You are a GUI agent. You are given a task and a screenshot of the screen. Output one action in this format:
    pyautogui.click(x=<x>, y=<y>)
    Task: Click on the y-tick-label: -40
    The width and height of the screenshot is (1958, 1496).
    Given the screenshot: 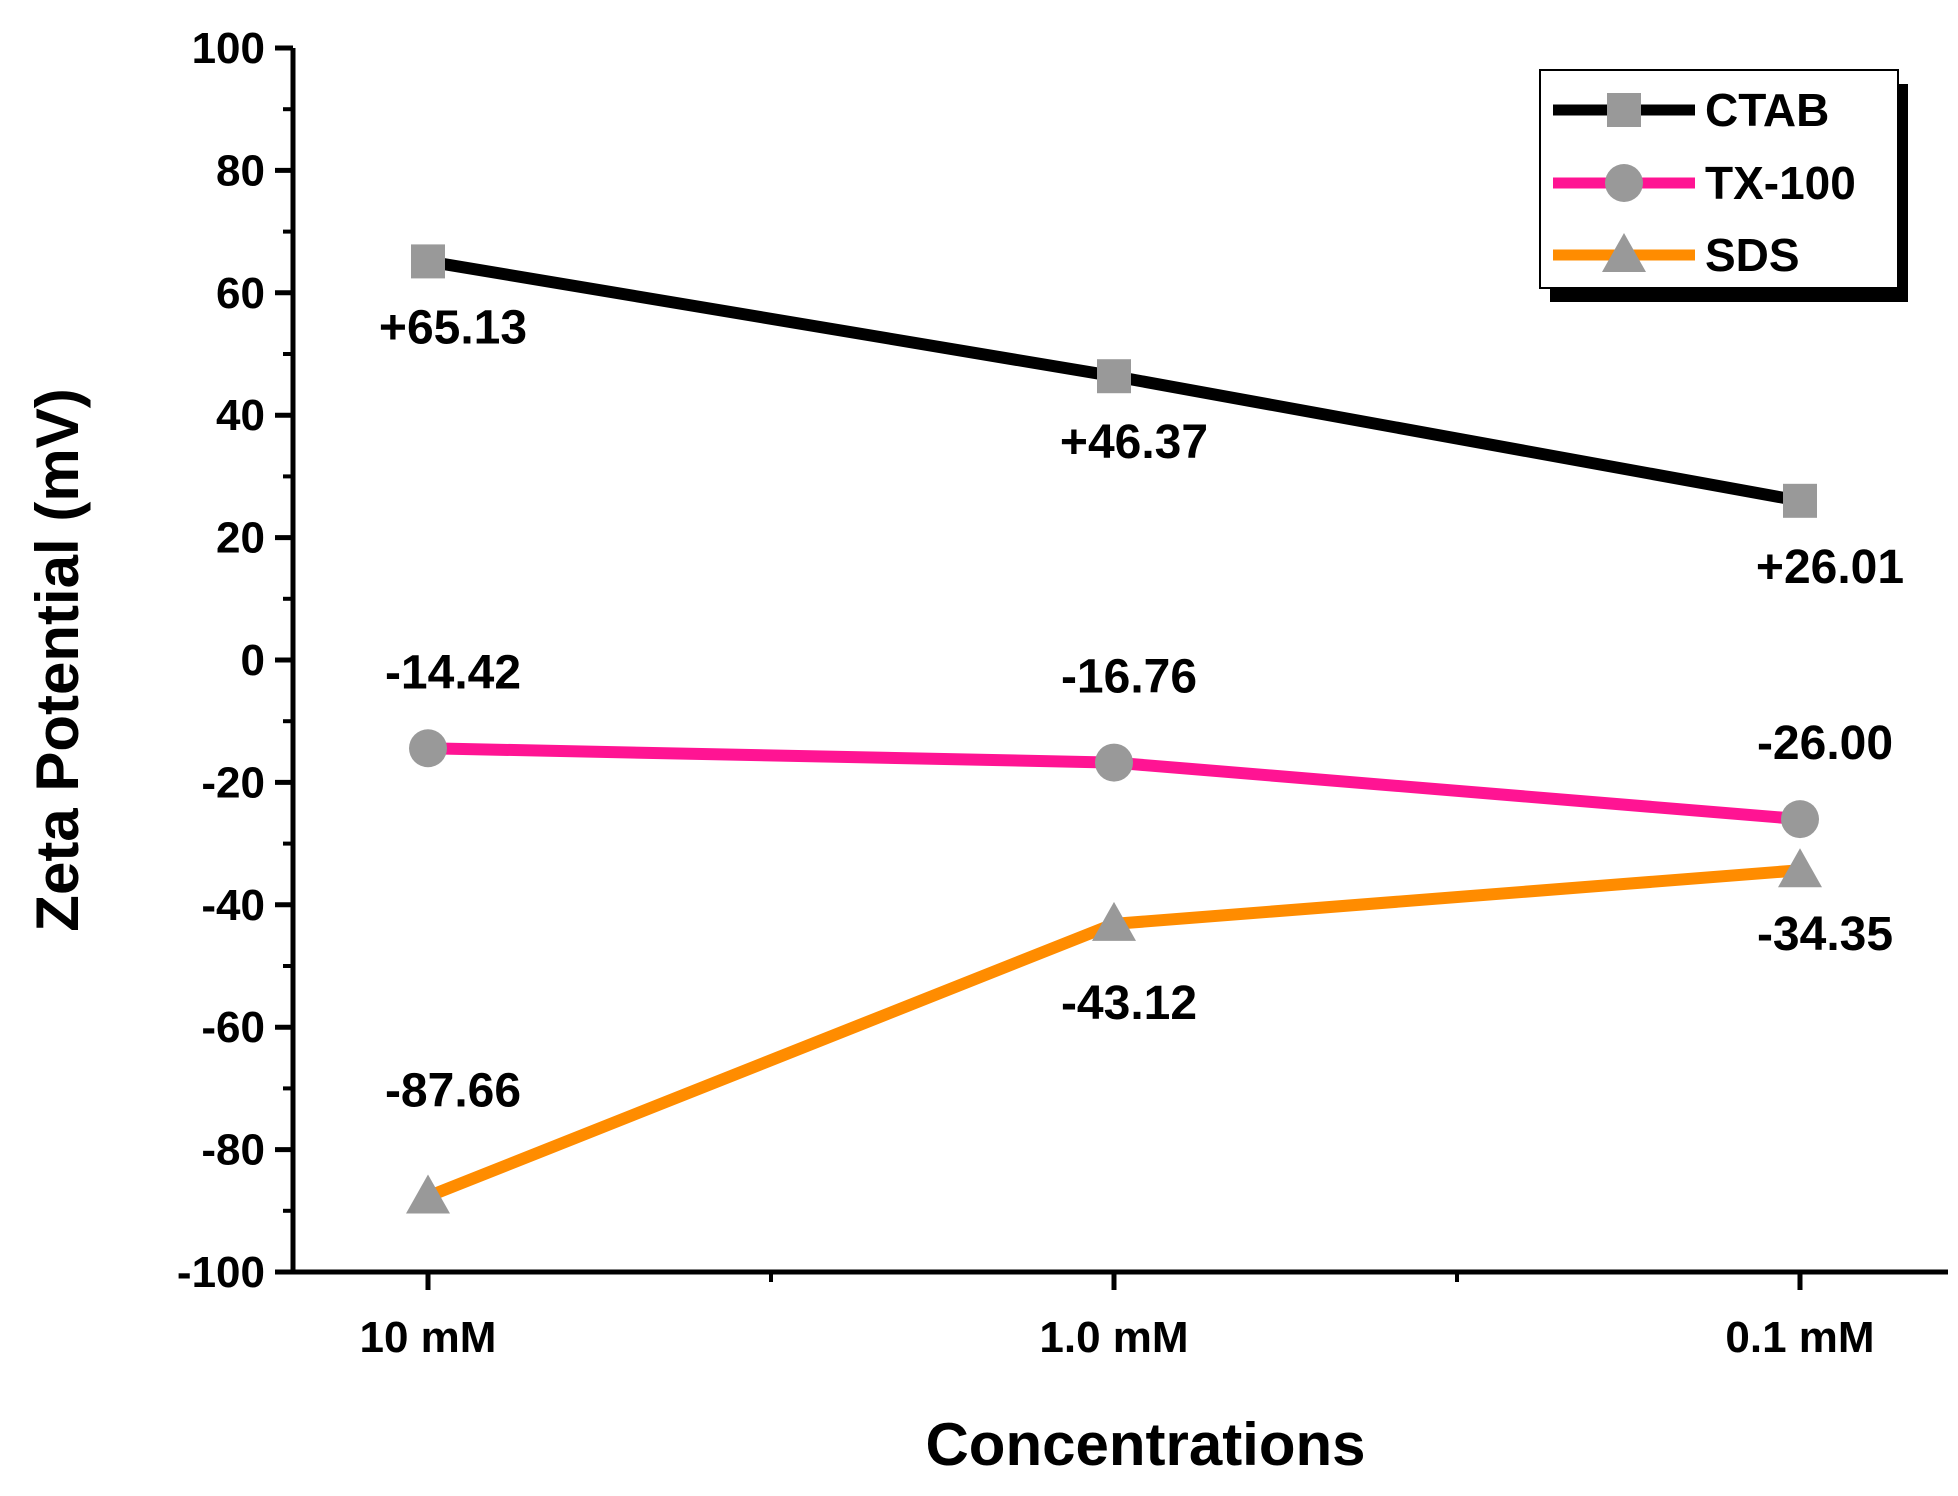 What is the action you would take?
    pyautogui.click(x=233, y=905)
    